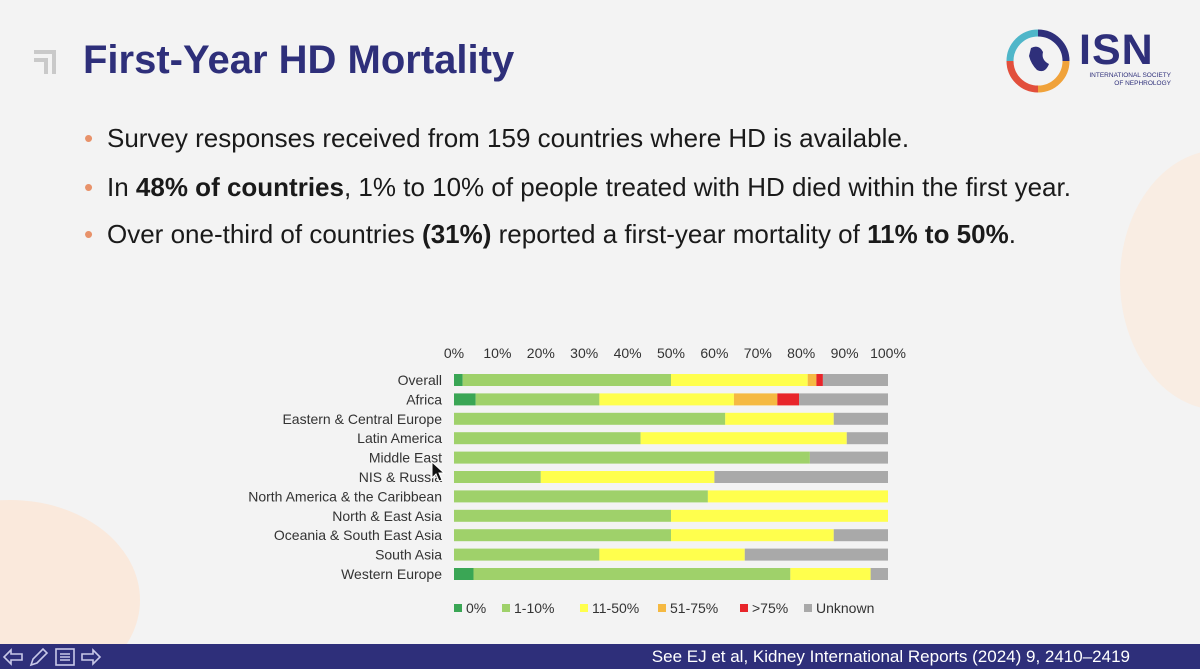 This screenshot has width=1200, height=669. What do you see at coordinates (694, 608) in the screenshot?
I see `legend-label: 51-75%` at bounding box center [694, 608].